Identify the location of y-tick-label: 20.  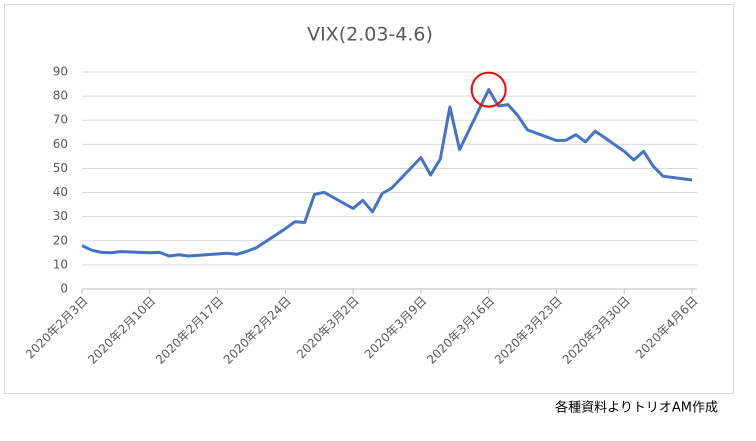
(60, 240).